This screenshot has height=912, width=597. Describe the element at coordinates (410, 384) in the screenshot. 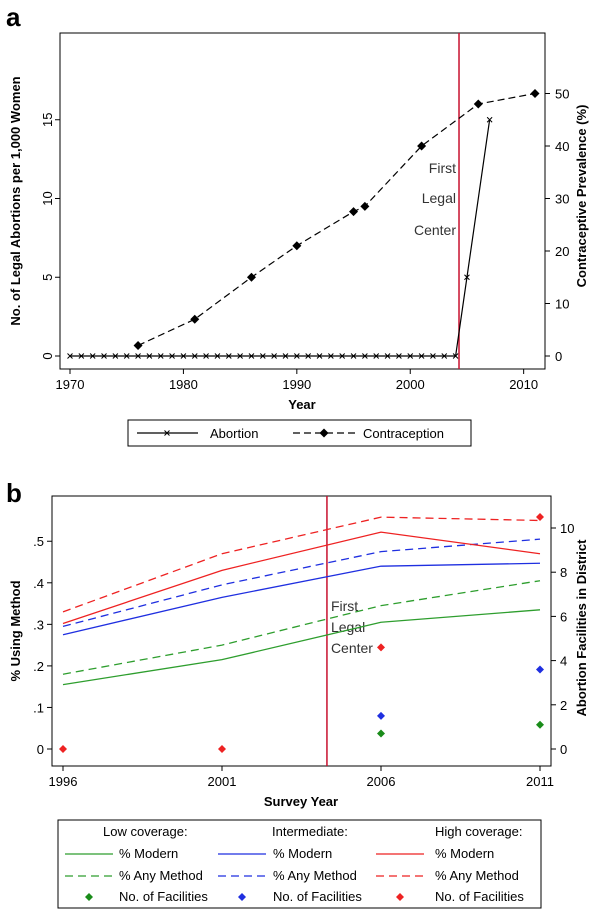

I see `panel-a-xtick-label: 2000` at that location.